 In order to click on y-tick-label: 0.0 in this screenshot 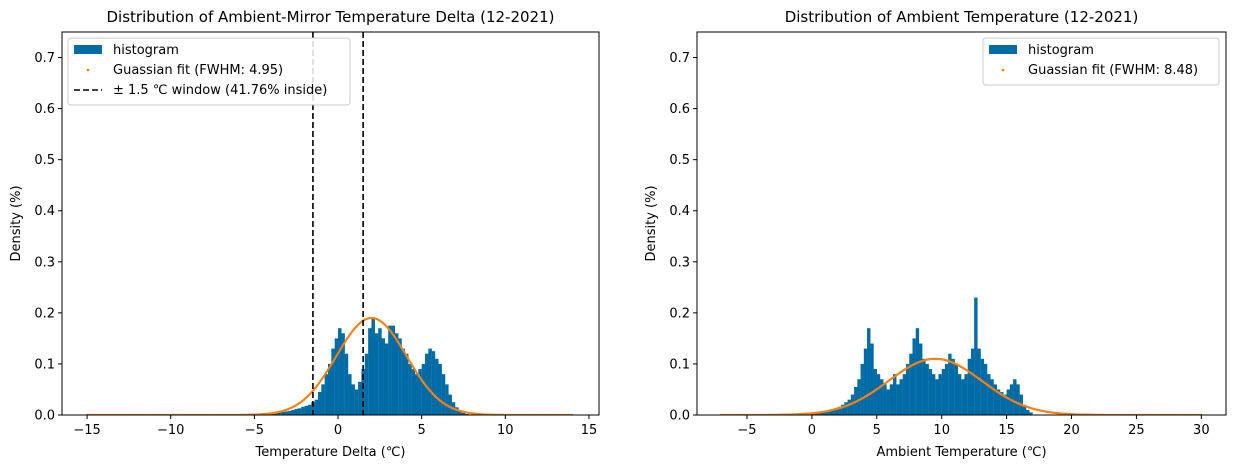, I will do `click(679, 416)`.